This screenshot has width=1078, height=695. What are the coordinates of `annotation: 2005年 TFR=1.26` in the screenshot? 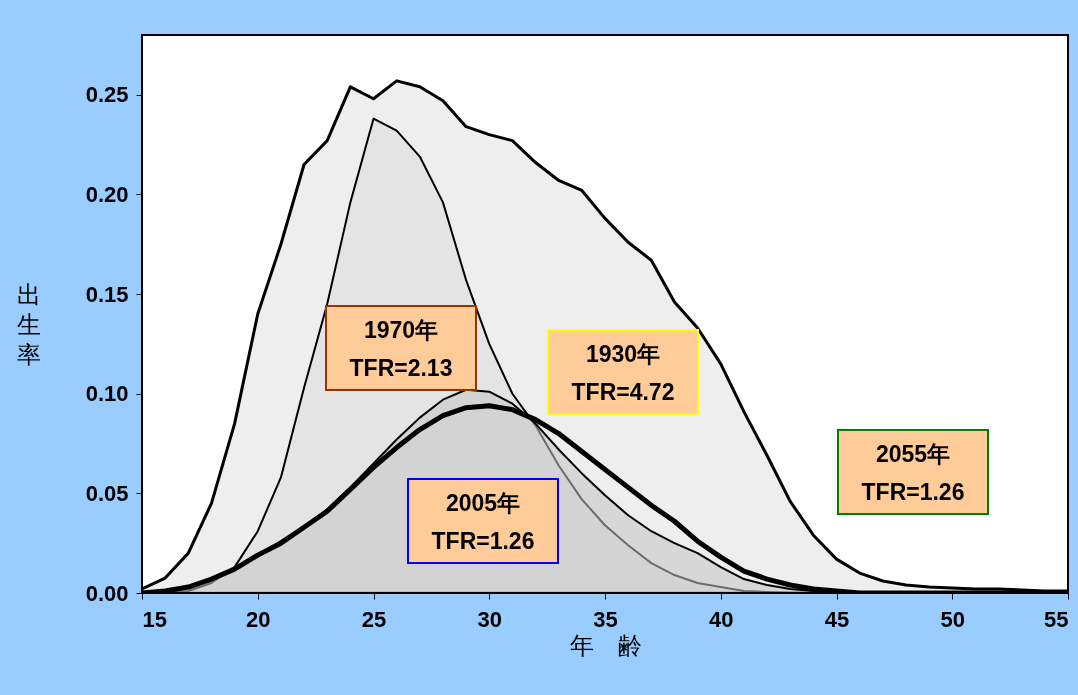 It's located at (483, 522).